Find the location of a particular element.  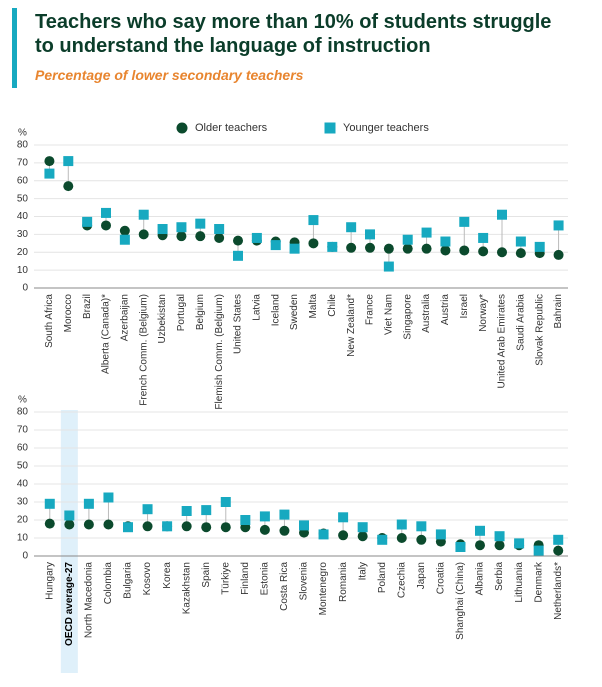

x-tick-label: Norway* is located at coordinates (483, 313).